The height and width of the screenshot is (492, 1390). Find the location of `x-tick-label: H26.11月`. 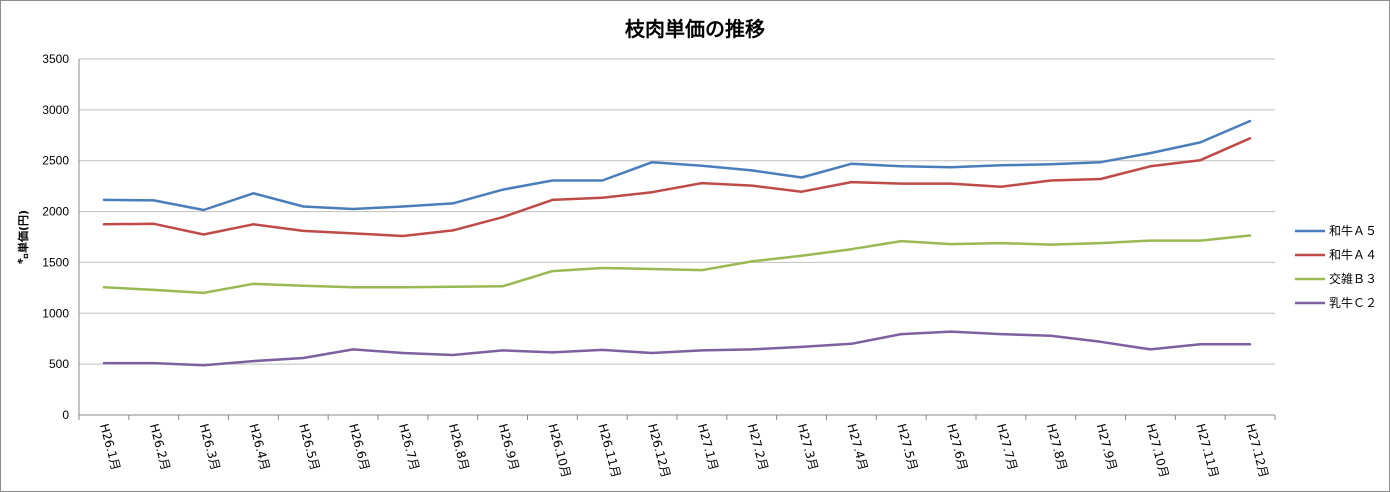

x-tick-label: H26.11月 is located at coordinates (609, 450).